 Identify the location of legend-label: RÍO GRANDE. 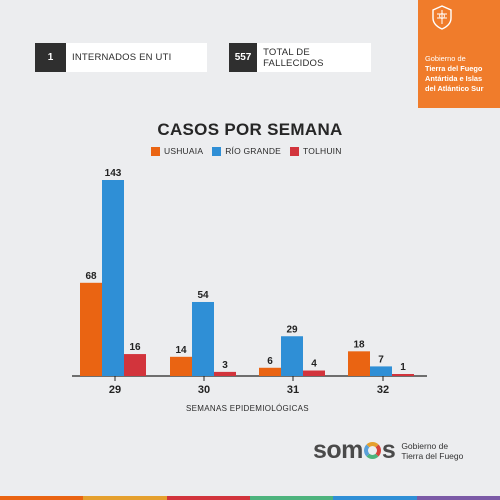
(253, 151).